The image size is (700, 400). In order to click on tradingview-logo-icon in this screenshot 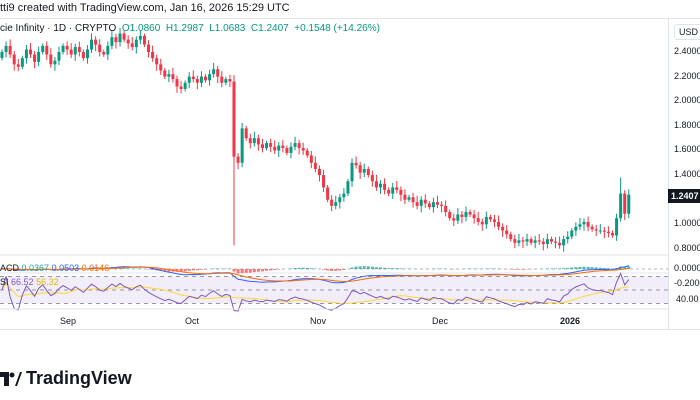, I will do `click(11, 378)`.